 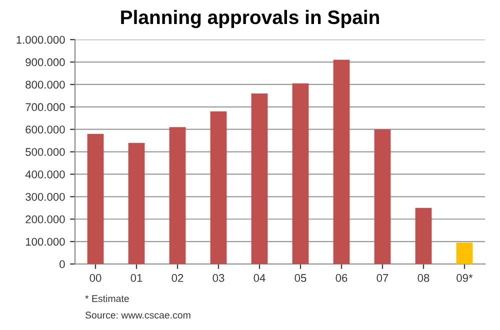 I want to click on y-tick-label: 800.000, so click(x=45, y=84).